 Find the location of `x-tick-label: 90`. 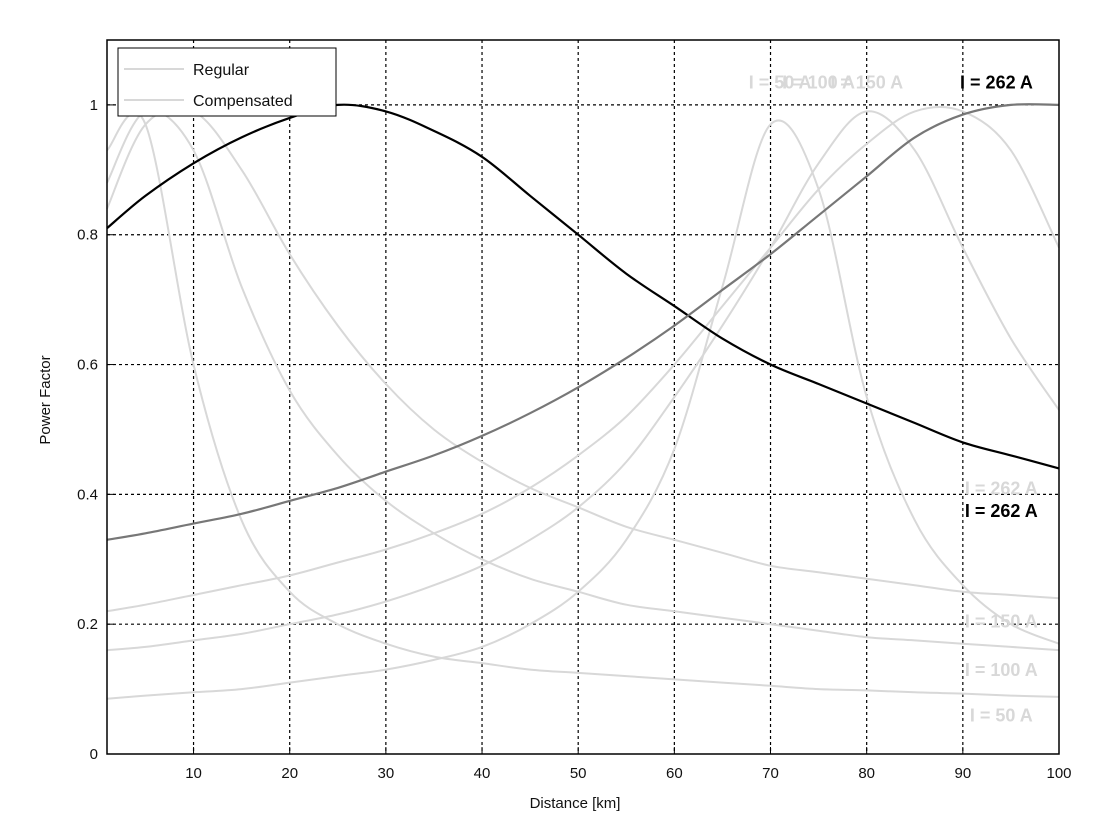

x-tick-label: 90 is located at coordinates (962, 773).